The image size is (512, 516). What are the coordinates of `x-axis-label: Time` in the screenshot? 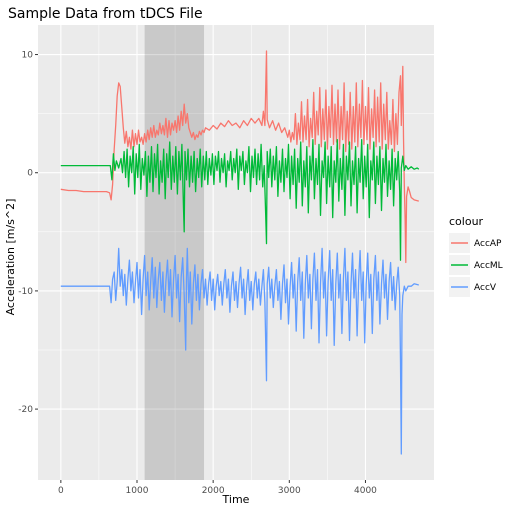 It's located at (236, 499).